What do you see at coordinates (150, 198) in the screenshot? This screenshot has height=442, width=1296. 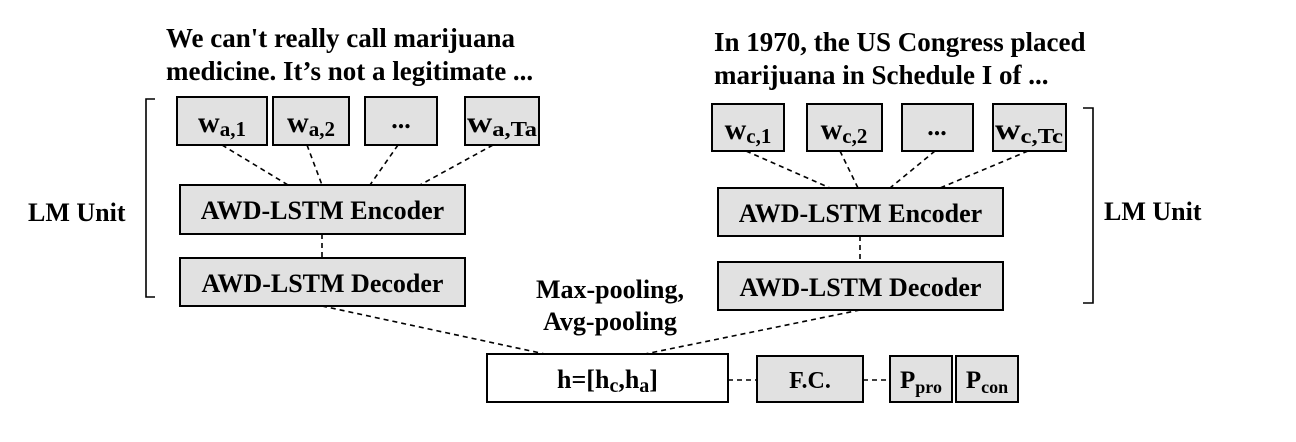 I see `left-unit-bracket` at bounding box center [150, 198].